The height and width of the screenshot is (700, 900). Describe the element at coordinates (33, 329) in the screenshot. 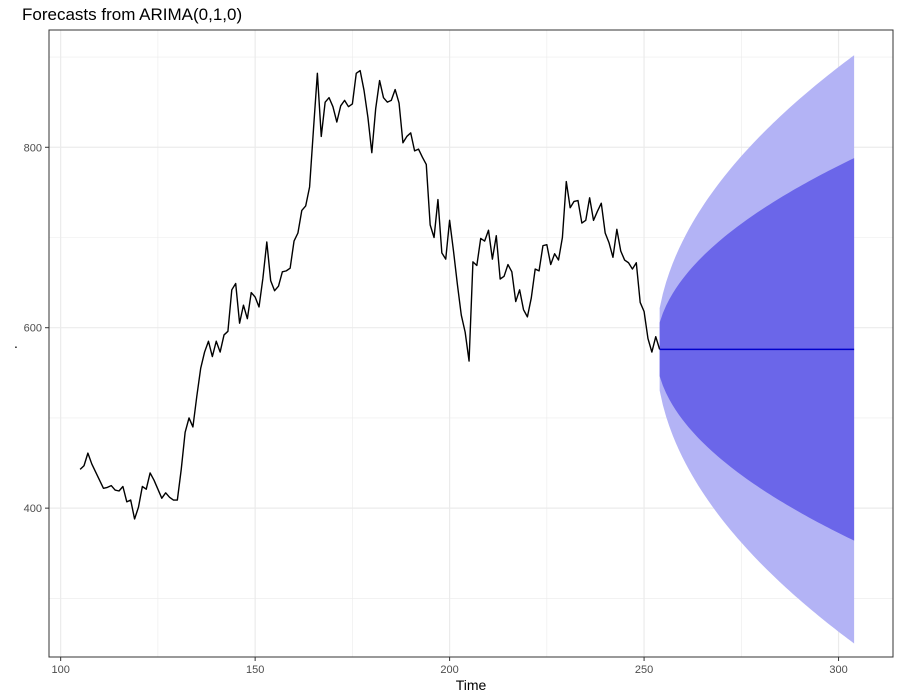

I see `y-tick-label: 600` at that location.